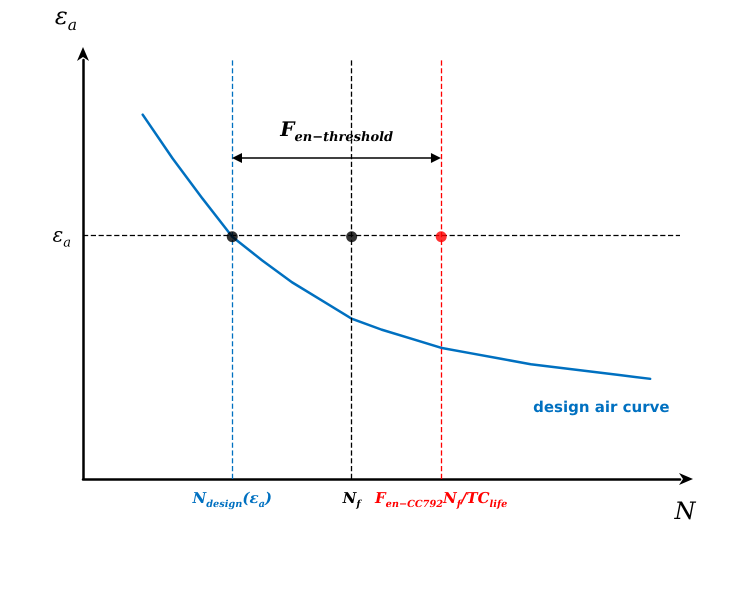  I want to click on series-label: design air curve, so click(601, 407).